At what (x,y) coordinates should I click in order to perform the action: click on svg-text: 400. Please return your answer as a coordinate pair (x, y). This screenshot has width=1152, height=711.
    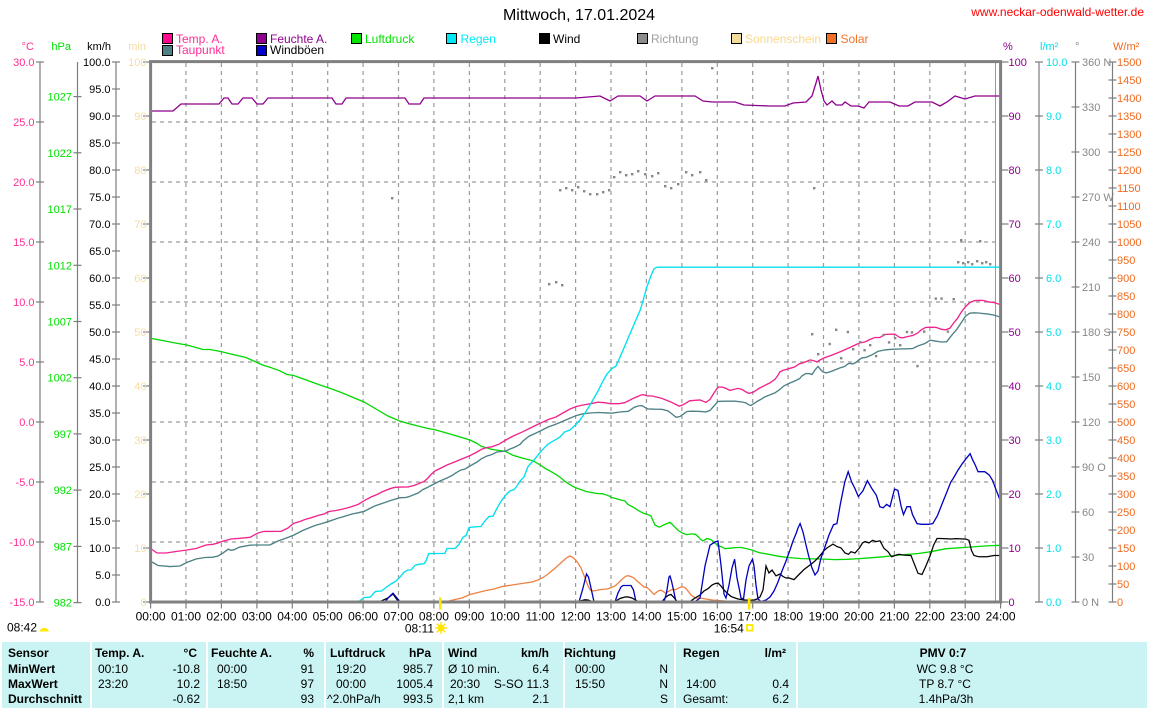
    Looking at the image, I should click on (1126, 459).